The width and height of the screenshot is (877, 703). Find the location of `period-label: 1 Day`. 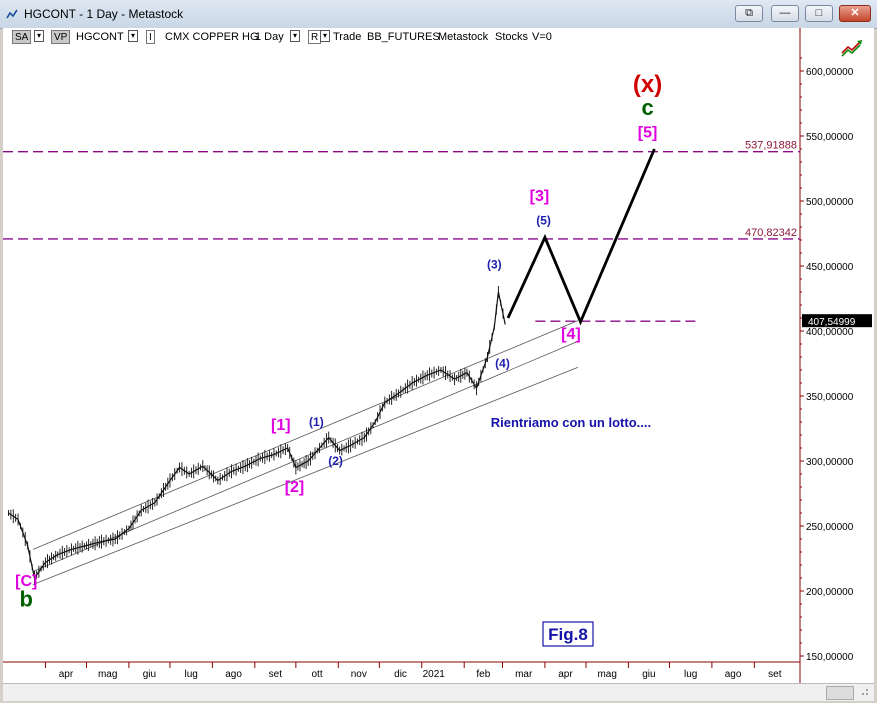

period-label: 1 Day is located at coordinates (269, 37).